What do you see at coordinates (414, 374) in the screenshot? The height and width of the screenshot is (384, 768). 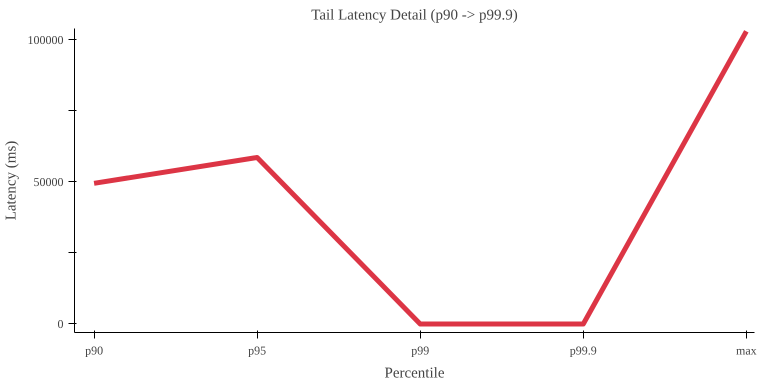 I see `x-axis-title: Percentile` at bounding box center [414, 374].